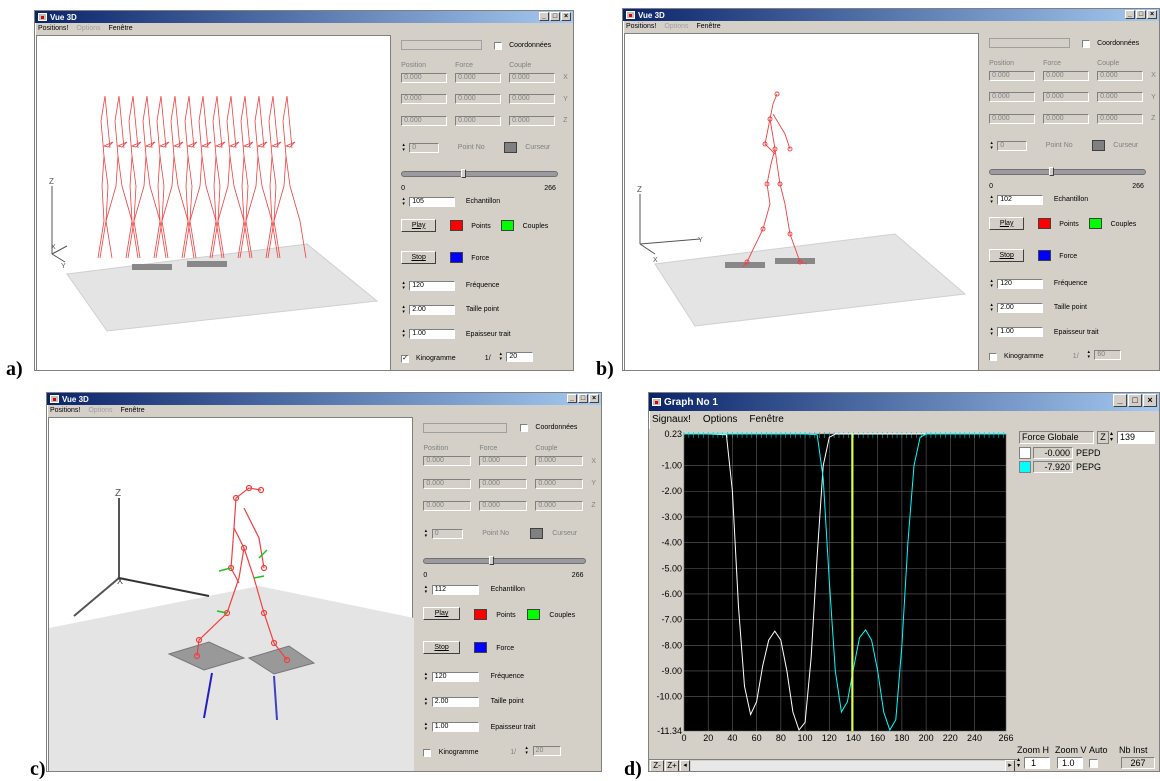  I want to click on zoom-out-button: Z-, so click(657, 765).